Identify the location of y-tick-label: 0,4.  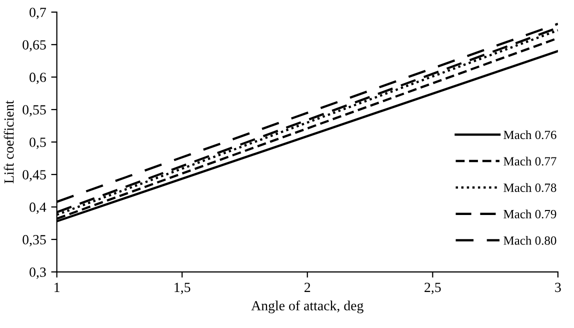
(38, 208).